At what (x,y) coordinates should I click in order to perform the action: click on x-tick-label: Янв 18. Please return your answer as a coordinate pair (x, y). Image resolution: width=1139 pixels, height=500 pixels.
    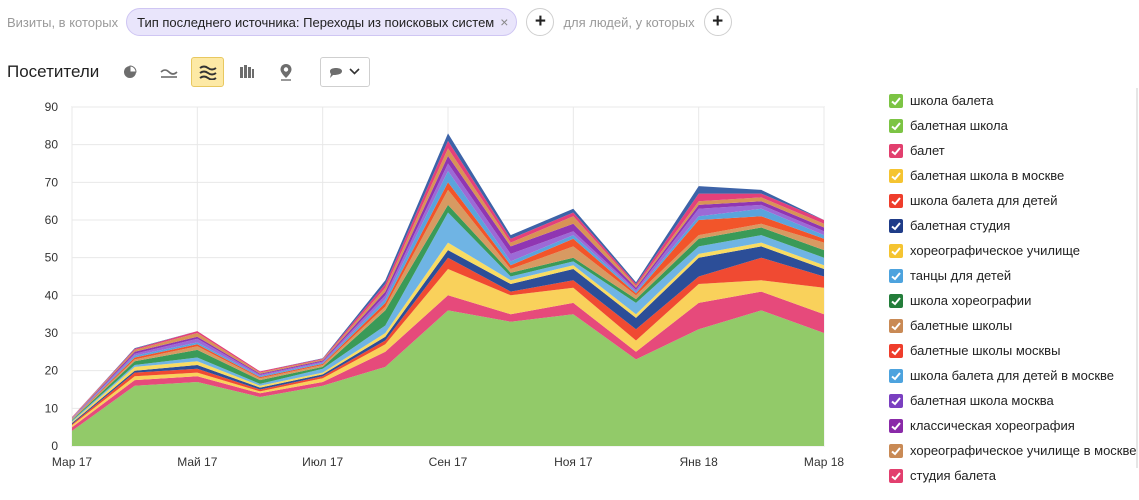
    Looking at the image, I should click on (698, 462).